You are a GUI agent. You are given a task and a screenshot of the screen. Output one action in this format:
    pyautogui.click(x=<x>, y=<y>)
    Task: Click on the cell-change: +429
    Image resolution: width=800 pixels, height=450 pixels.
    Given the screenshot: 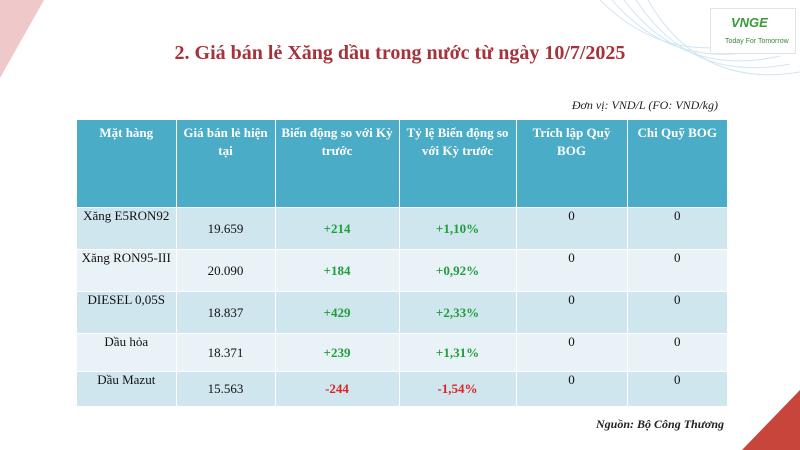 What is the action you would take?
    pyautogui.click(x=337, y=312)
    